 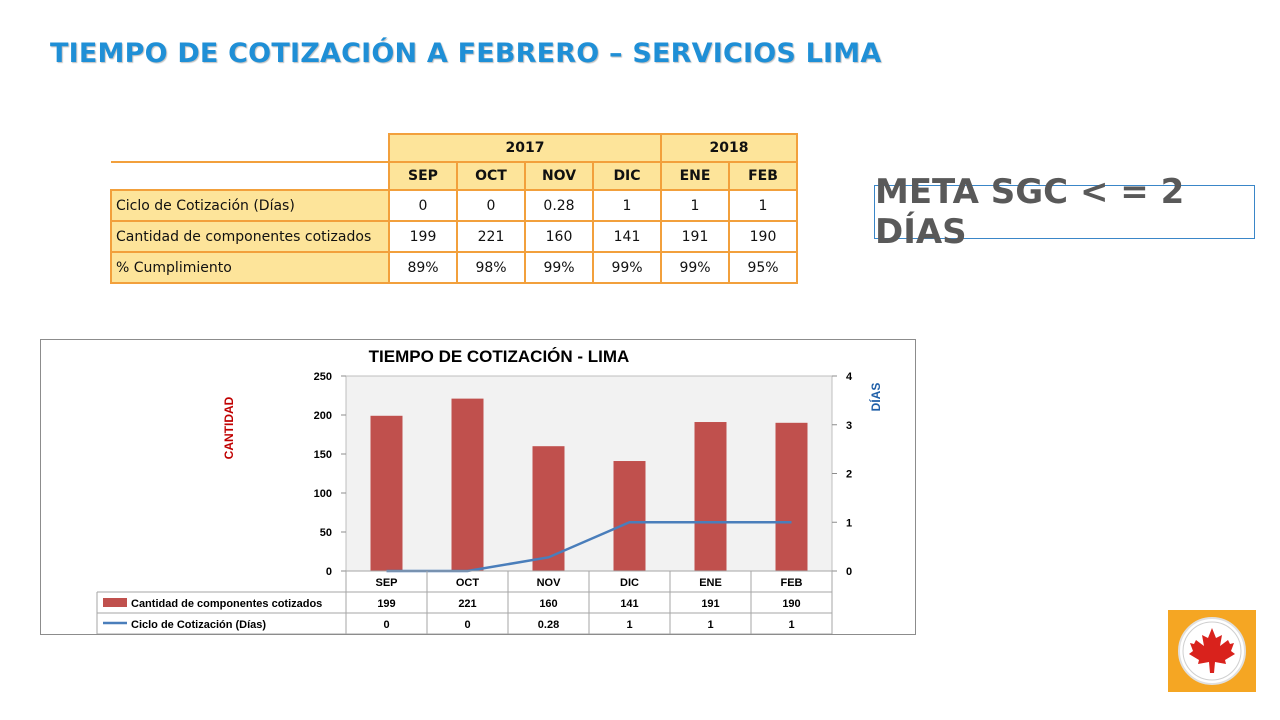 I want to click on x-tick-label: FEB, so click(x=792, y=583).